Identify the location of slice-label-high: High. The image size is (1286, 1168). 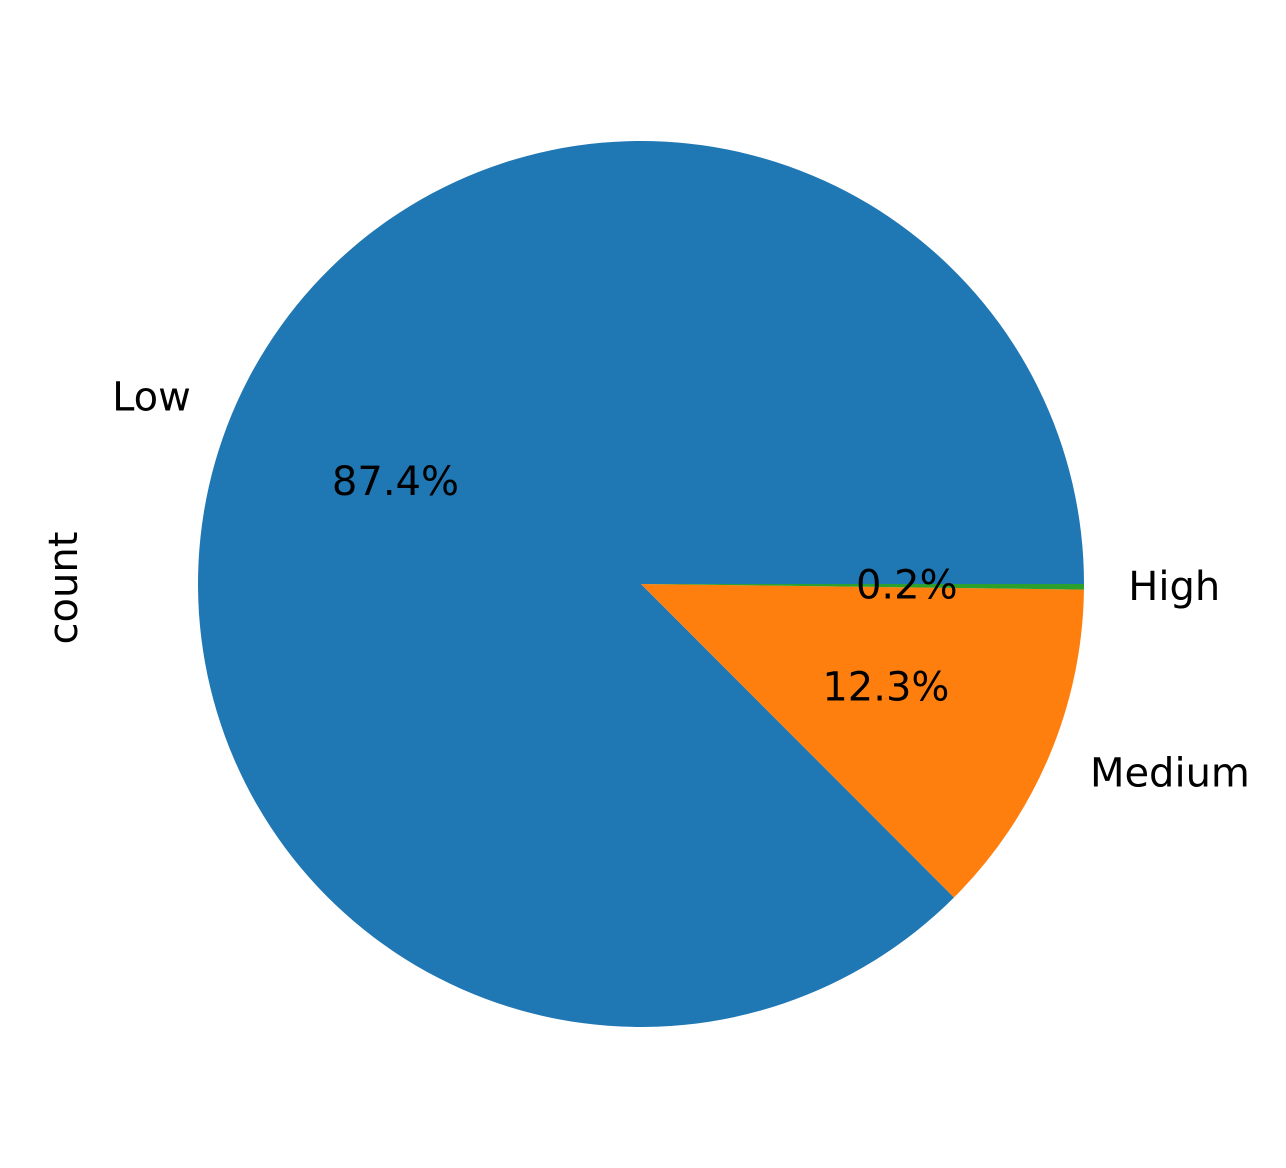
(1174, 587).